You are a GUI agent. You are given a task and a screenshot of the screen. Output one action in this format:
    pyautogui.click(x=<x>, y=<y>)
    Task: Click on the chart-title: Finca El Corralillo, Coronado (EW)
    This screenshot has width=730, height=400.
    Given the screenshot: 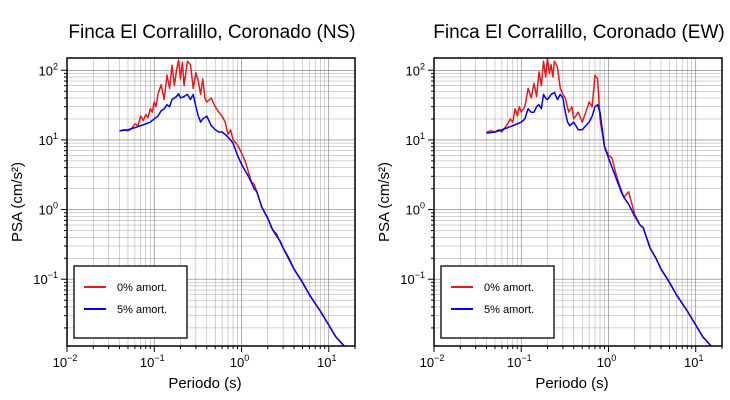 What is the action you would take?
    pyautogui.click(x=578, y=32)
    